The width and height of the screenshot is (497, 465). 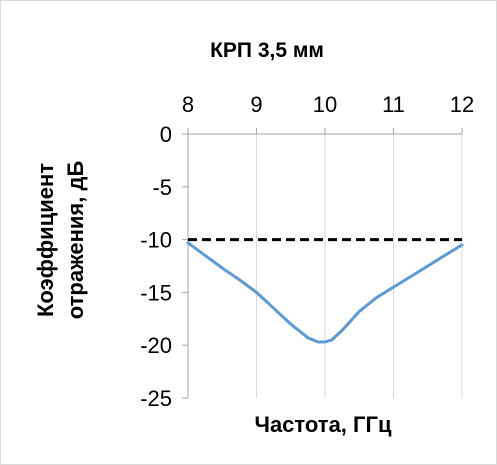 What do you see at coordinates (325, 104) in the screenshot?
I see `x-tick-label: 10` at bounding box center [325, 104].